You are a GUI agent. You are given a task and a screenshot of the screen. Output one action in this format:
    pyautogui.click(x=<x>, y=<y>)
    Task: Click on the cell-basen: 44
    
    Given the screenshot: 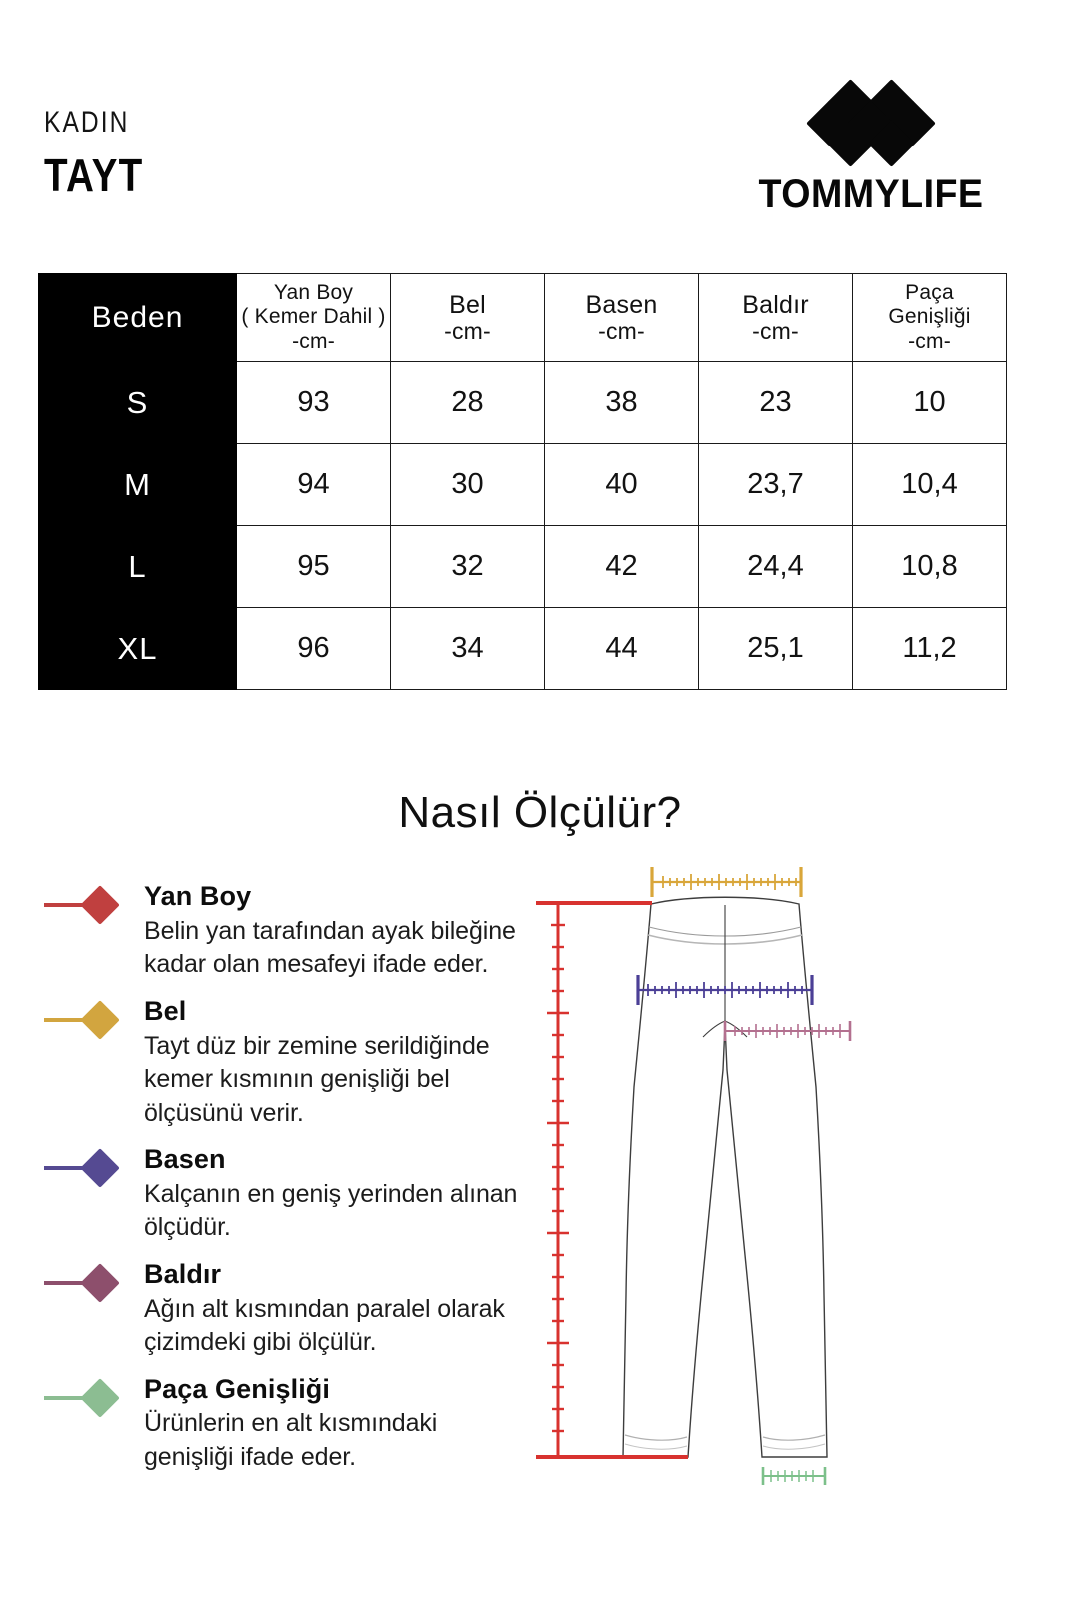 What is the action you would take?
    pyautogui.click(x=621, y=648)
    